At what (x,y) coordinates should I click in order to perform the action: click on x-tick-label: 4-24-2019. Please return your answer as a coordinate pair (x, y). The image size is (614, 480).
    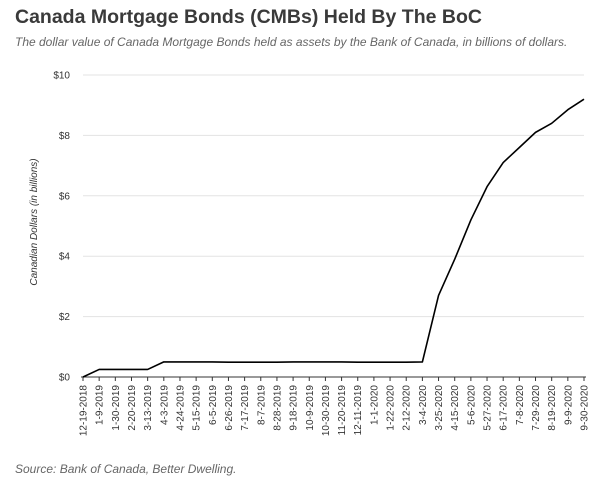
    Looking at the image, I should click on (180, 408).